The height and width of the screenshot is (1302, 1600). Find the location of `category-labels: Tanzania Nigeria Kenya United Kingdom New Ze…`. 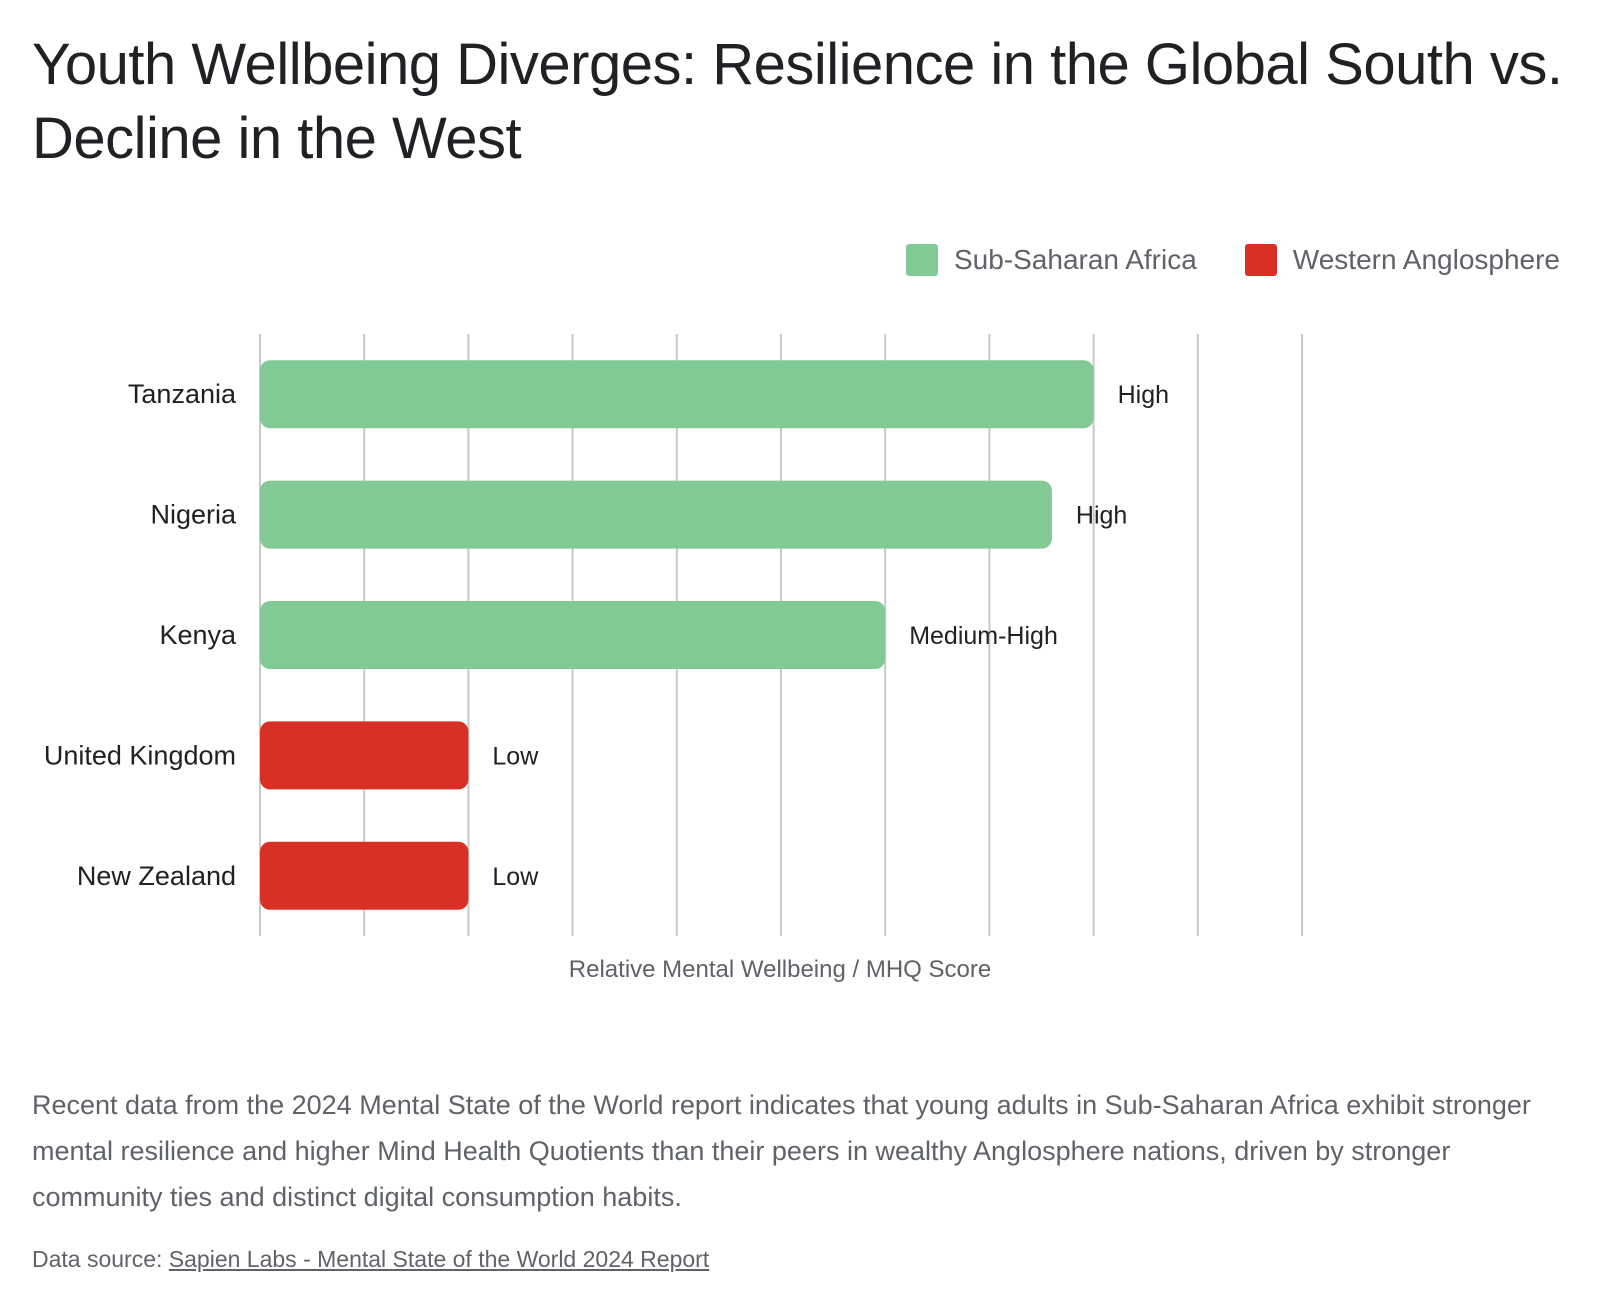

category-labels: Tanzania Nigeria Kenya United Kingdom New Ze… is located at coordinates (140, 635).